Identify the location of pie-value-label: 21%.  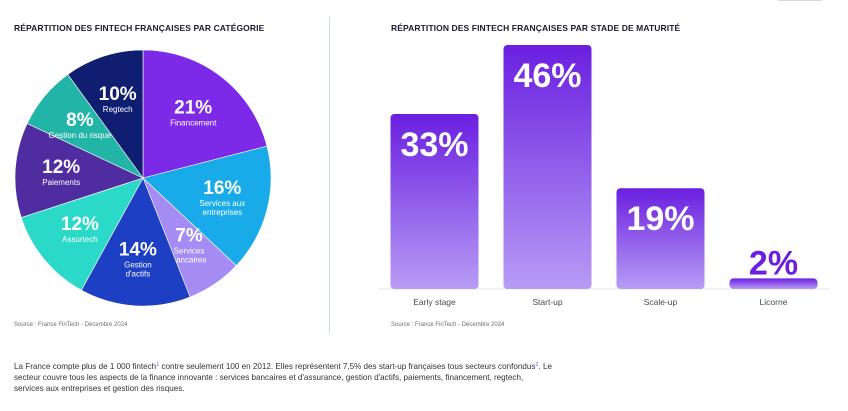
(193, 107).